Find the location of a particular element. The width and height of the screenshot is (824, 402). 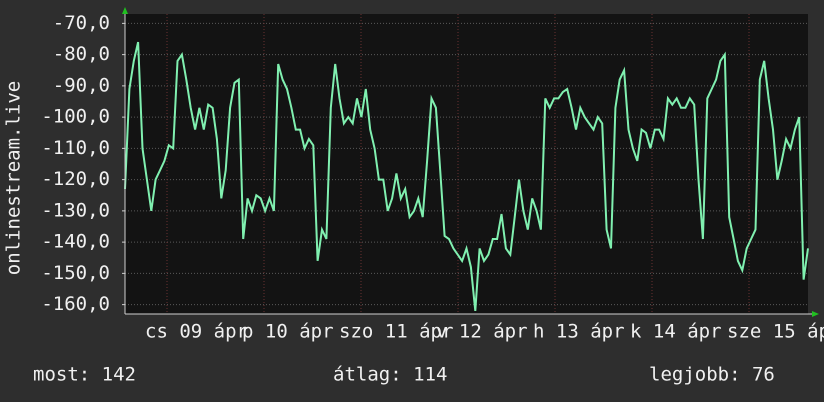

y-tick-label: -90,0 is located at coordinates (81, 85).